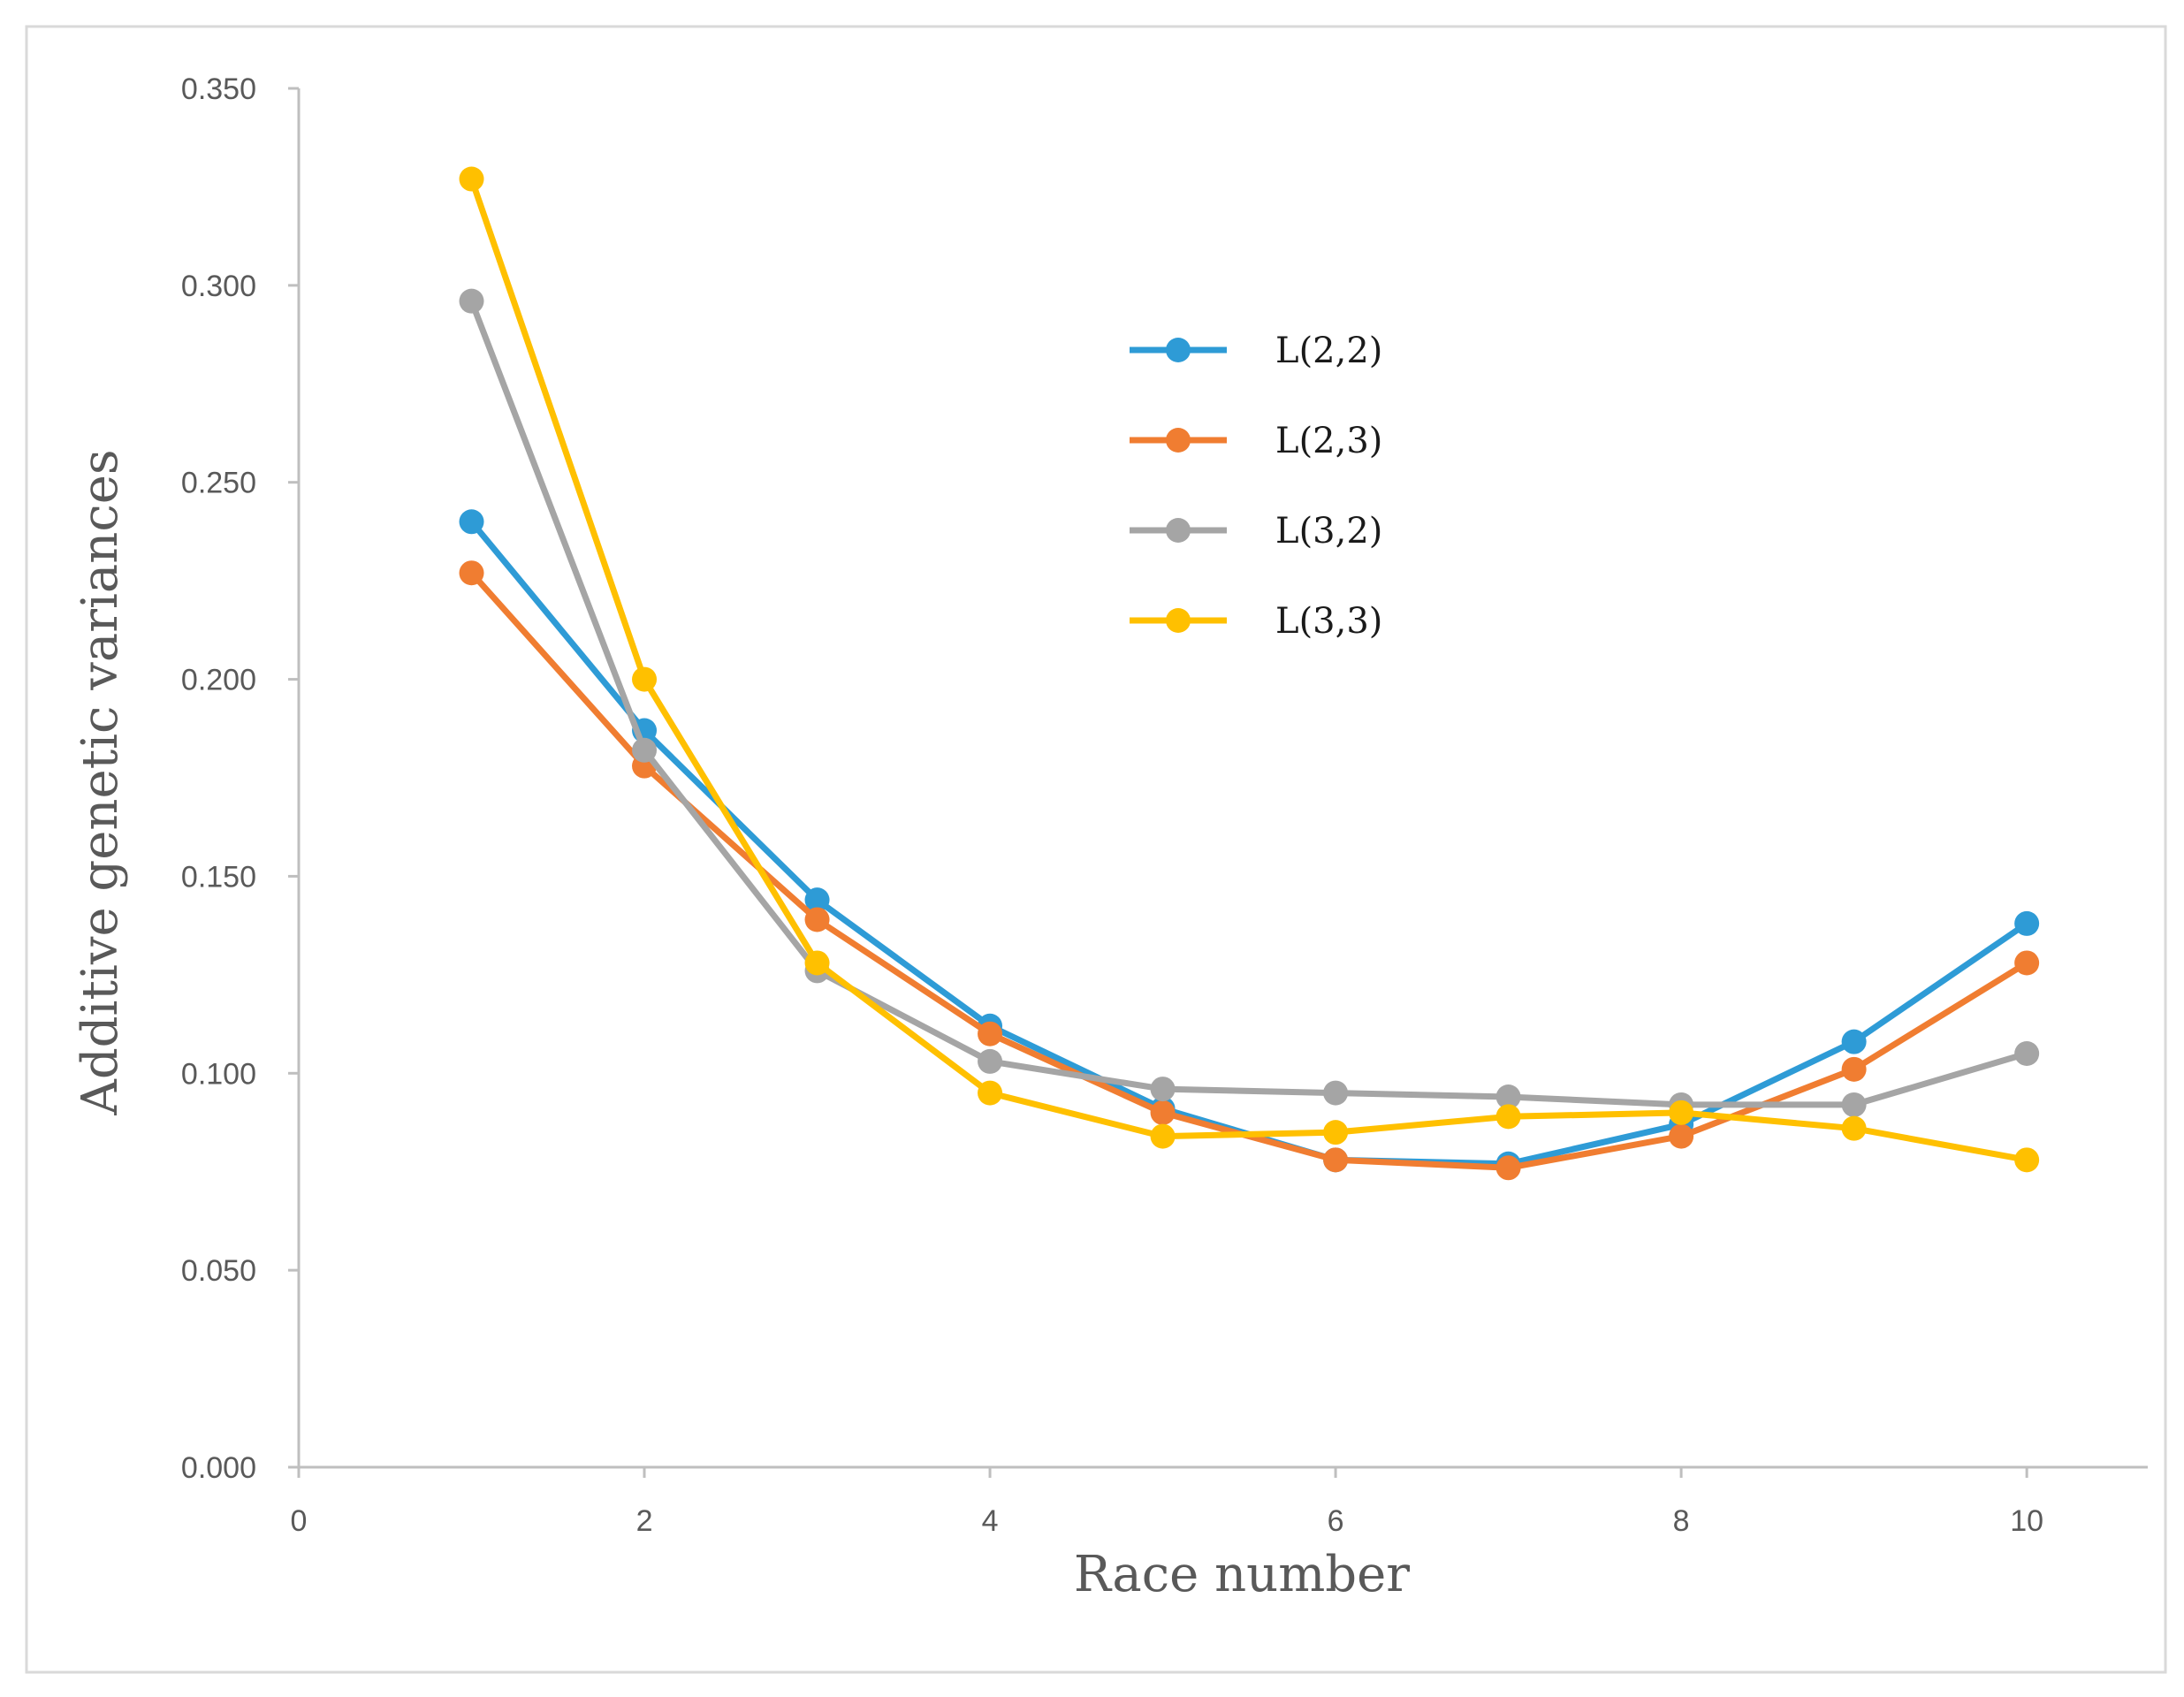  What do you see at coordinates (1256, 487) in the screenshot?
I see `legend: L(2,2) L(2,3) L(3,2) L(3,3)` at bounding box center [1256, 487].